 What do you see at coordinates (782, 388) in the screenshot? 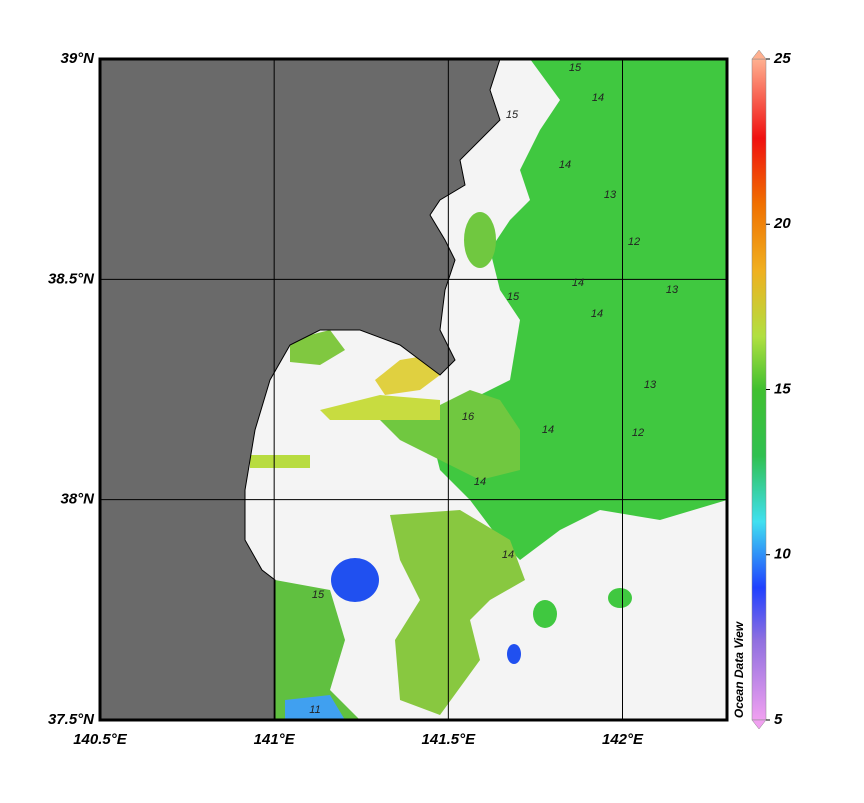
I see `colorbar-label: 15` at bounding box center [782, 388].